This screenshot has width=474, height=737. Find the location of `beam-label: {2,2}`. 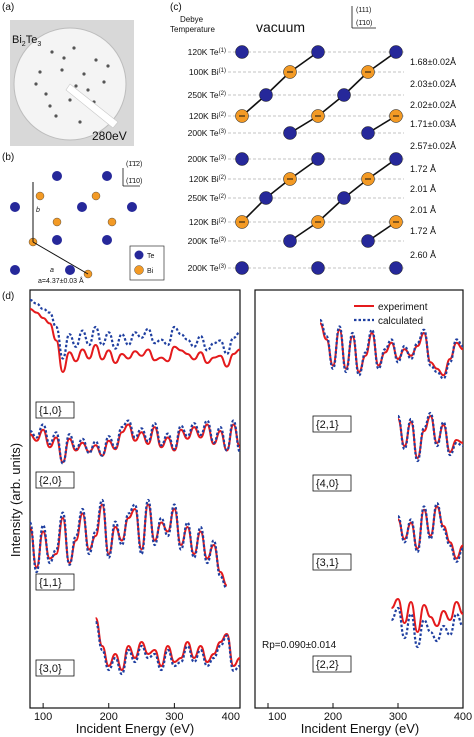

beam-label: {2,2} is located at coordinates (327, 665).